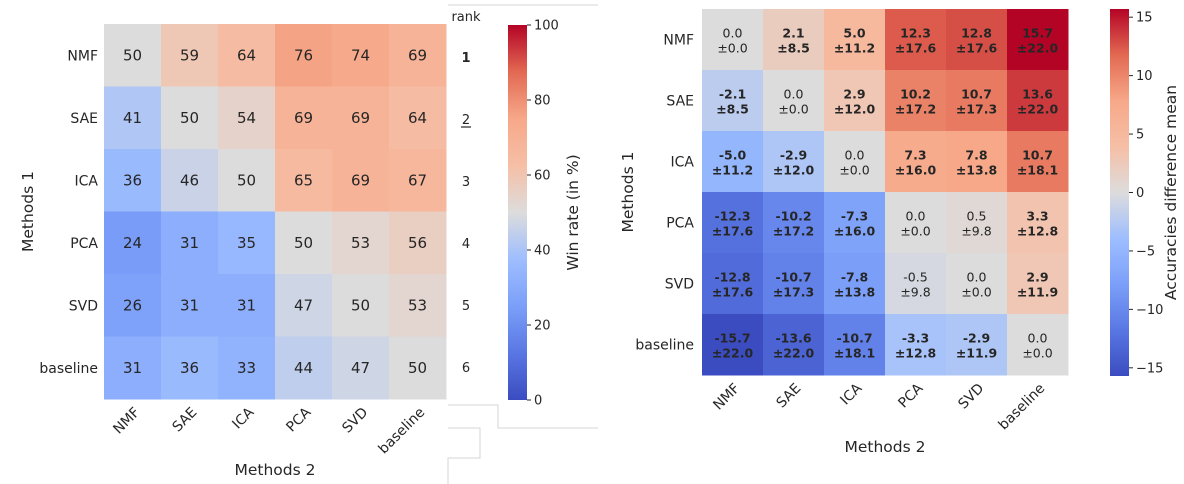 This screenshot has width=1184, height=484. Describe the element at coordinates (573, 212) in the screenshot. I see `colorbar-label: Win rate (in %)` at that location.